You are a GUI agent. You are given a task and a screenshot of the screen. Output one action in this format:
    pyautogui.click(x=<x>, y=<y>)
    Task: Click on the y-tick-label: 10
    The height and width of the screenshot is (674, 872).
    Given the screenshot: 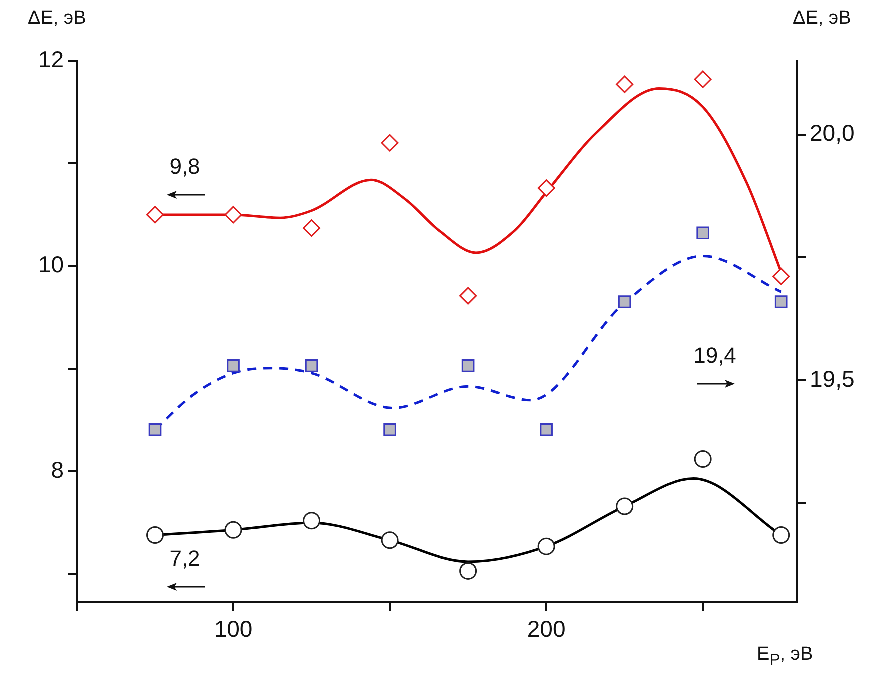 What is the action you would take?
    pyautogui.click(x=51, y=265)
    